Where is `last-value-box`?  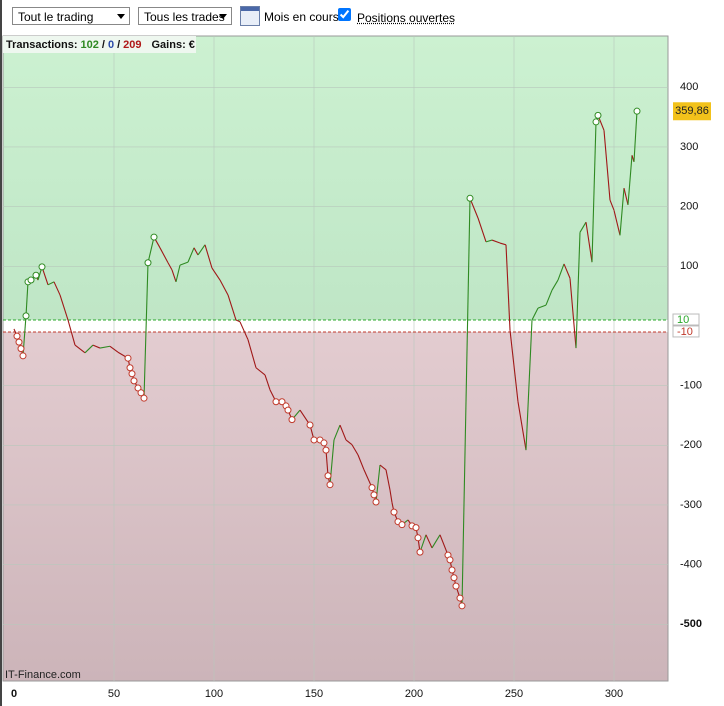
last-value-box is located at coordinates (692, 111).